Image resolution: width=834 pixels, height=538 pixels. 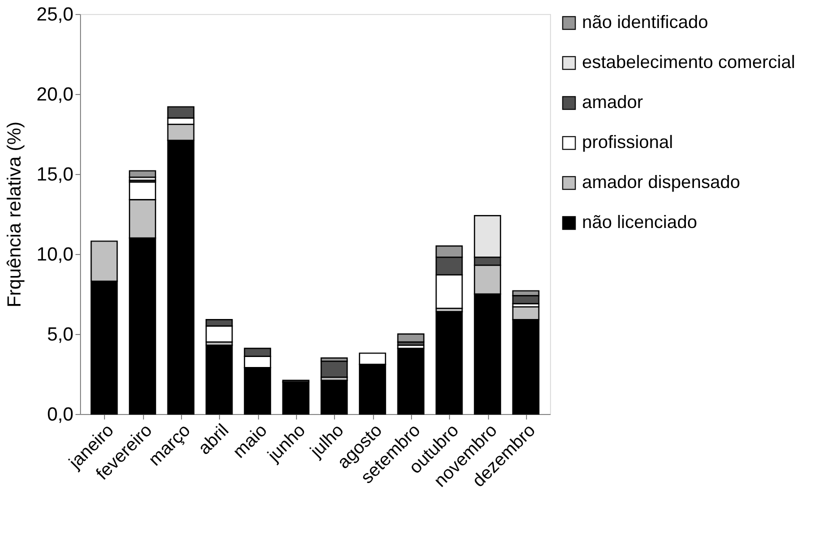 What do you see at coordinates (628, 142) in the screenshot?
I see `legend-label: profissional` at bounding box center [628, 142].